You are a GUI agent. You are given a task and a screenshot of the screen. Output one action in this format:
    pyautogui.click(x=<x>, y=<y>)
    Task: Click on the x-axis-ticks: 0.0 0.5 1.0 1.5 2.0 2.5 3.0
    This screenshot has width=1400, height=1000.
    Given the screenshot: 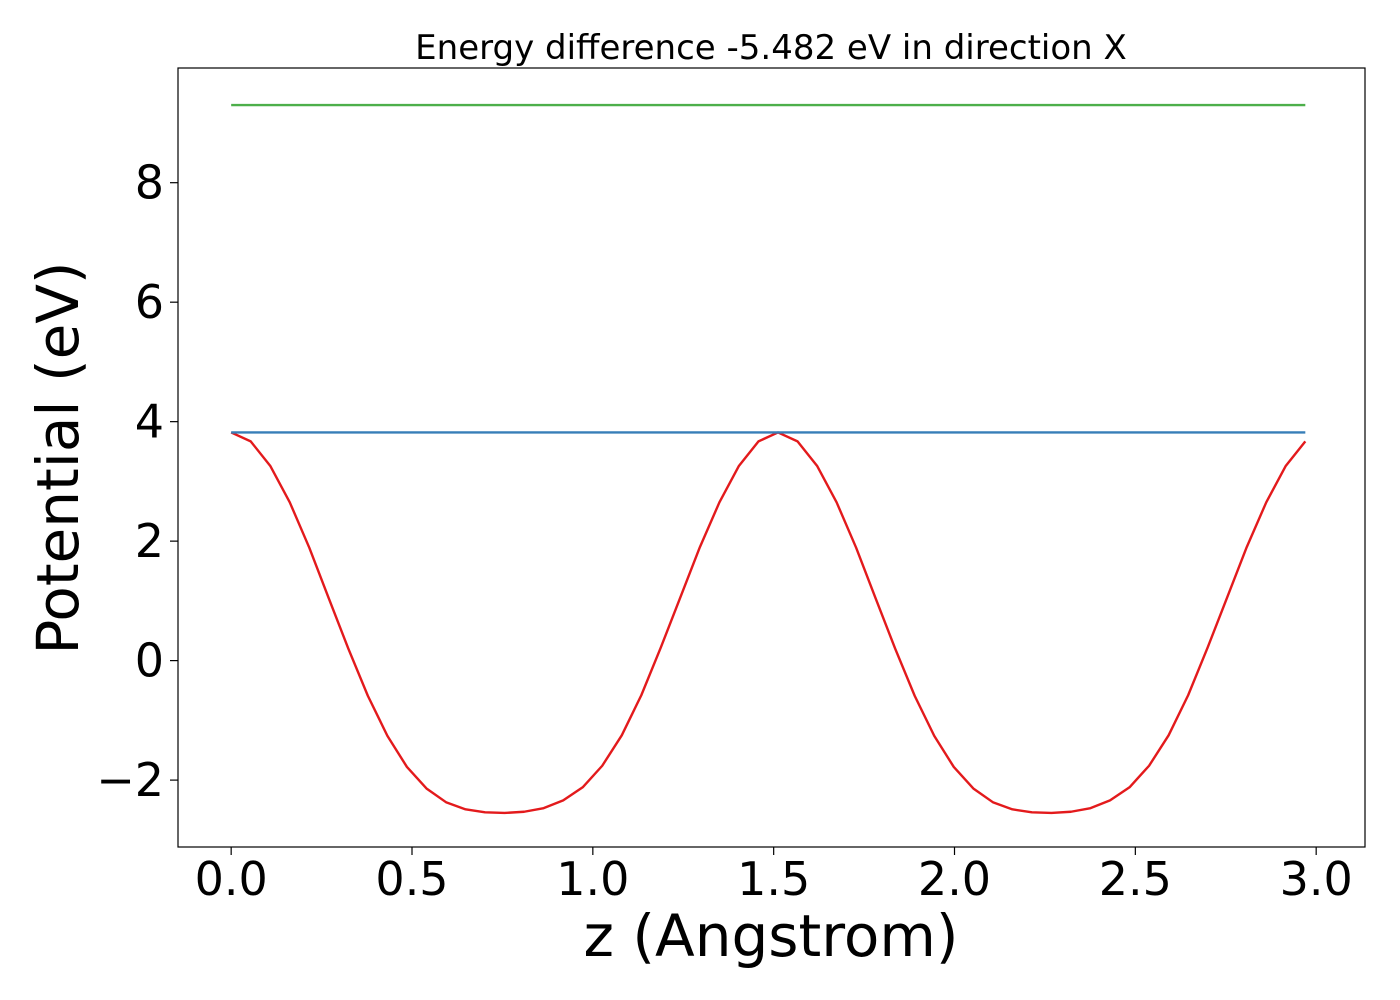 What is the action you would take?
    pyautogui.click(x=774, y=876)
    